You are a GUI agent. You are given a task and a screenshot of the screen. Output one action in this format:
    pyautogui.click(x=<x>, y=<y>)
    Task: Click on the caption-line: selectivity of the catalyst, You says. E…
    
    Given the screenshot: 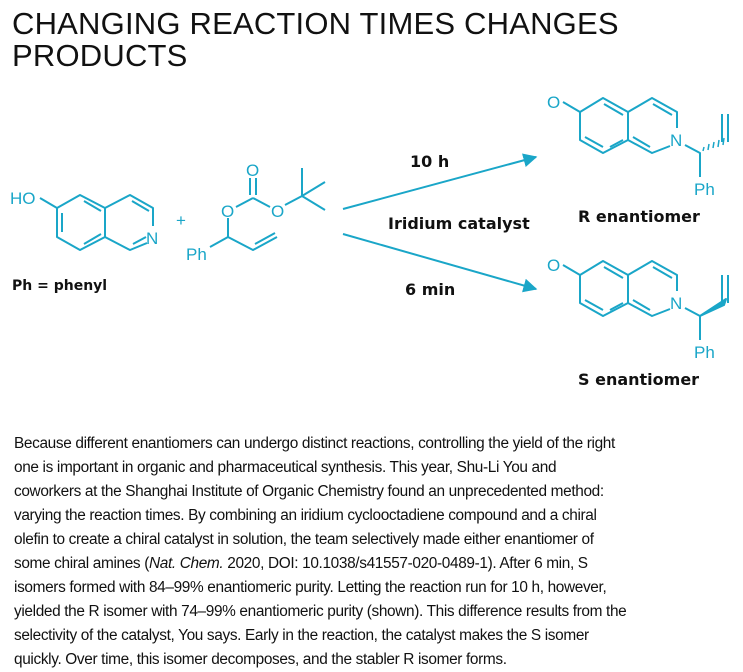 What is the action you would take?
    pyautogui.click(x=301, y=635)
    